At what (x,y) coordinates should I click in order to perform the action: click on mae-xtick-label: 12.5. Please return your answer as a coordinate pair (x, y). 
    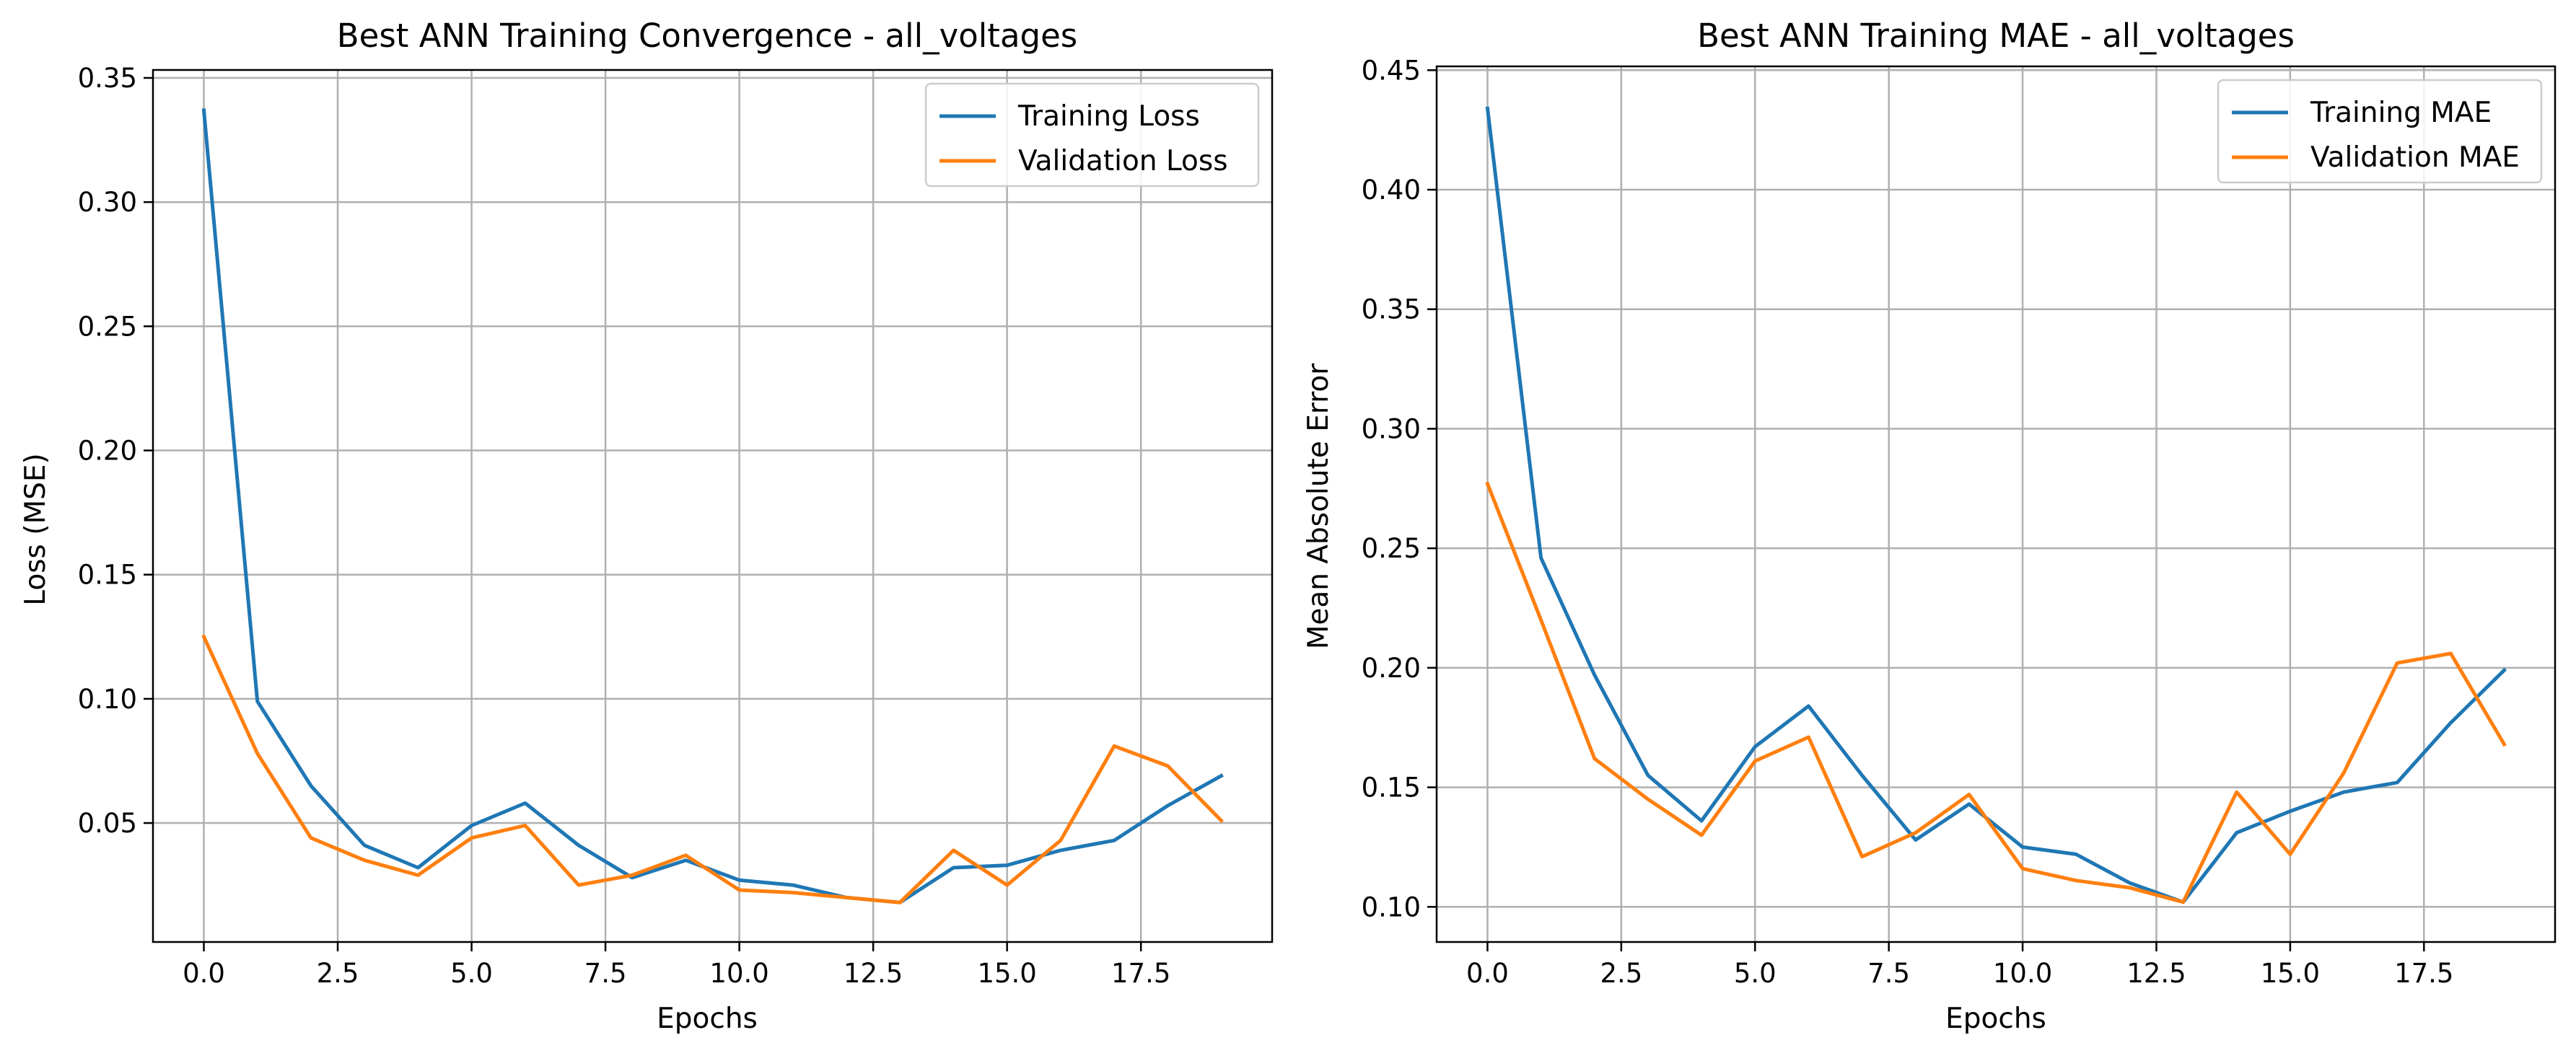
    Looking at the image, I should click on (2156, 973).